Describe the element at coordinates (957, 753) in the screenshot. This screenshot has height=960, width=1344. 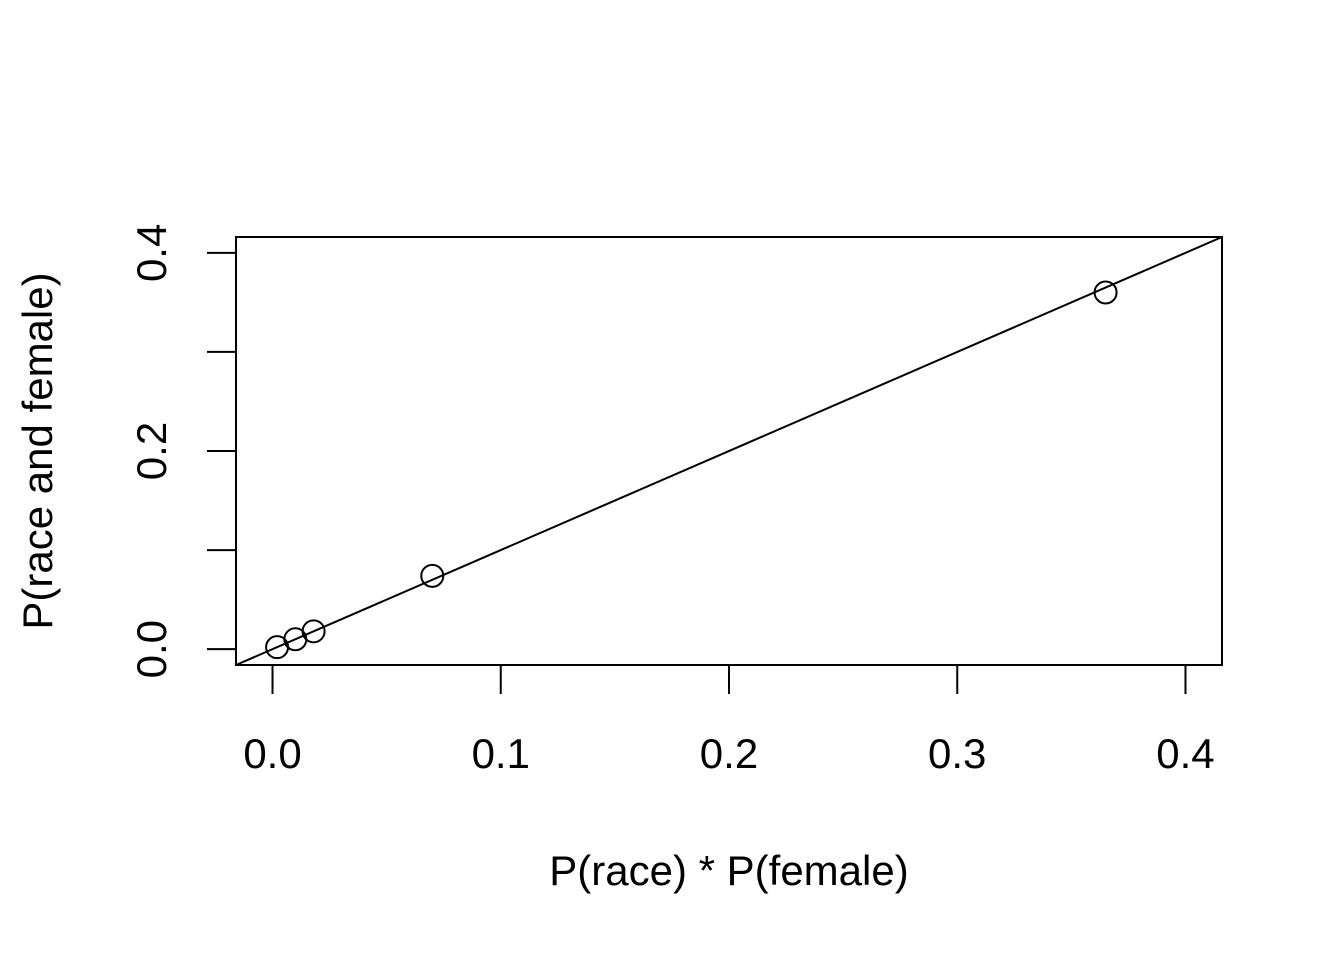
I see `x-tick-label-3: 0.3` at that location.